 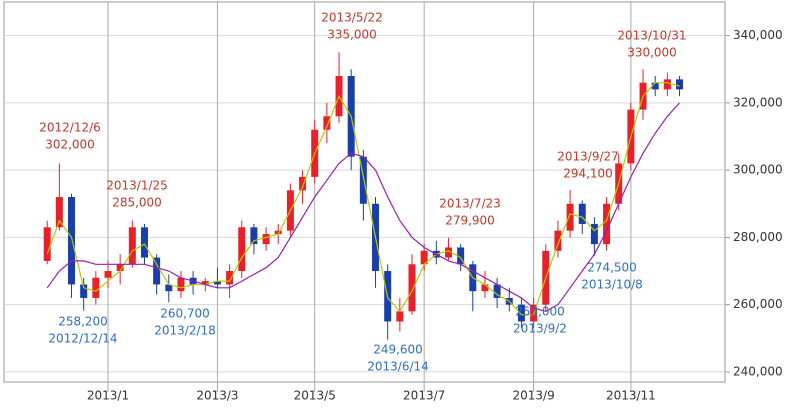 I want to click on annotation-value: 279,900, so click(x=470, y=221).